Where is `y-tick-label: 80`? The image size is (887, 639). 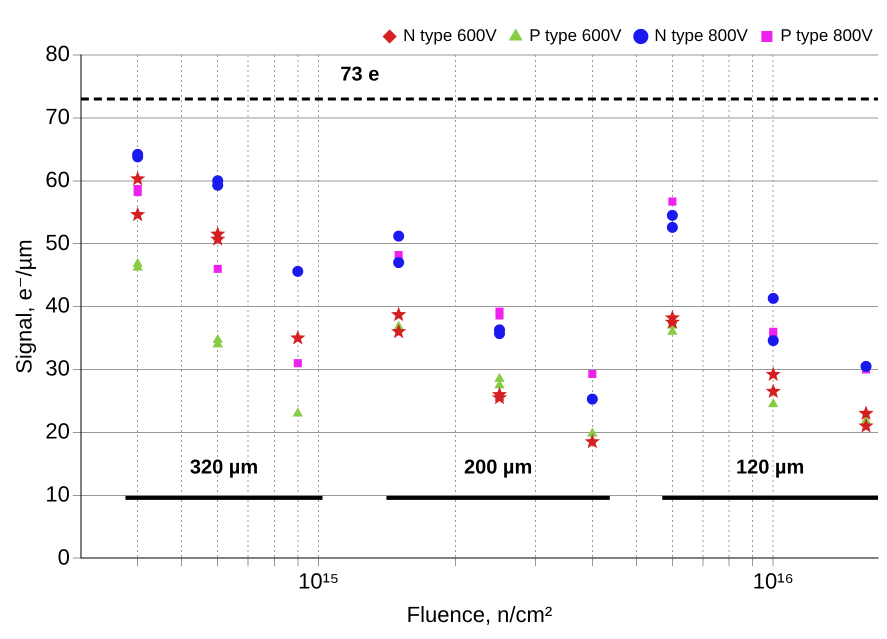 y-tick-label: 80 is located at coordinates (57, 53).